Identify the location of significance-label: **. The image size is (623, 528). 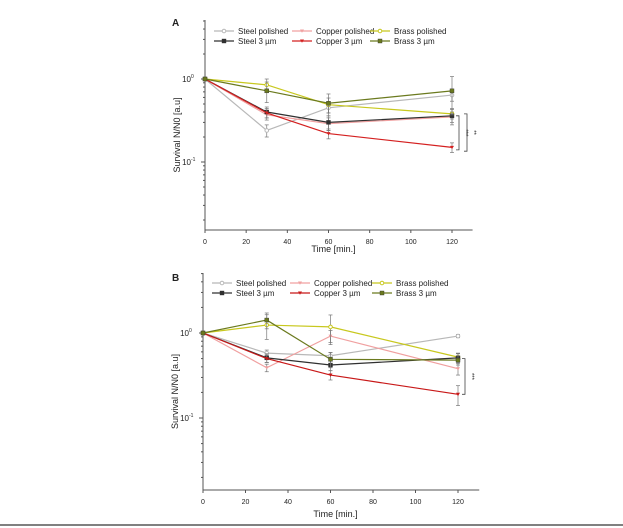
(473, 132).